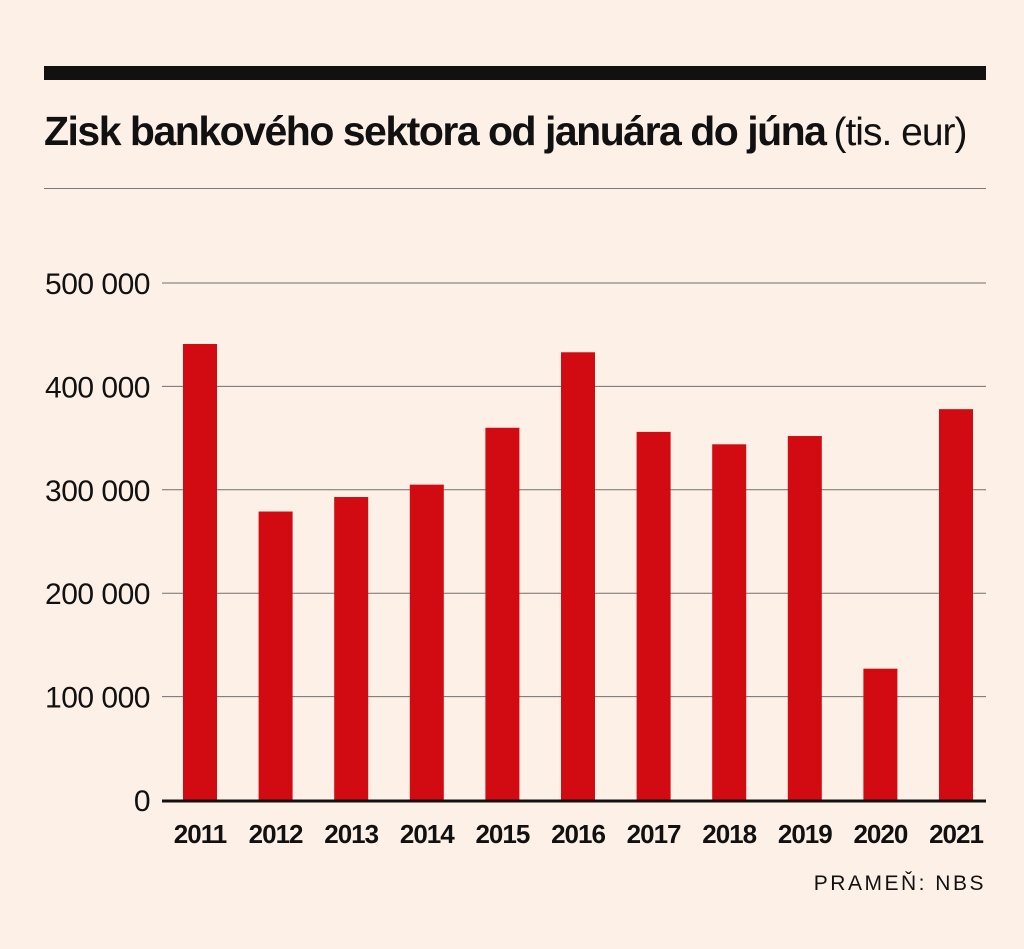  I want to click on x-tick-label: 2017, so click(654, 834).